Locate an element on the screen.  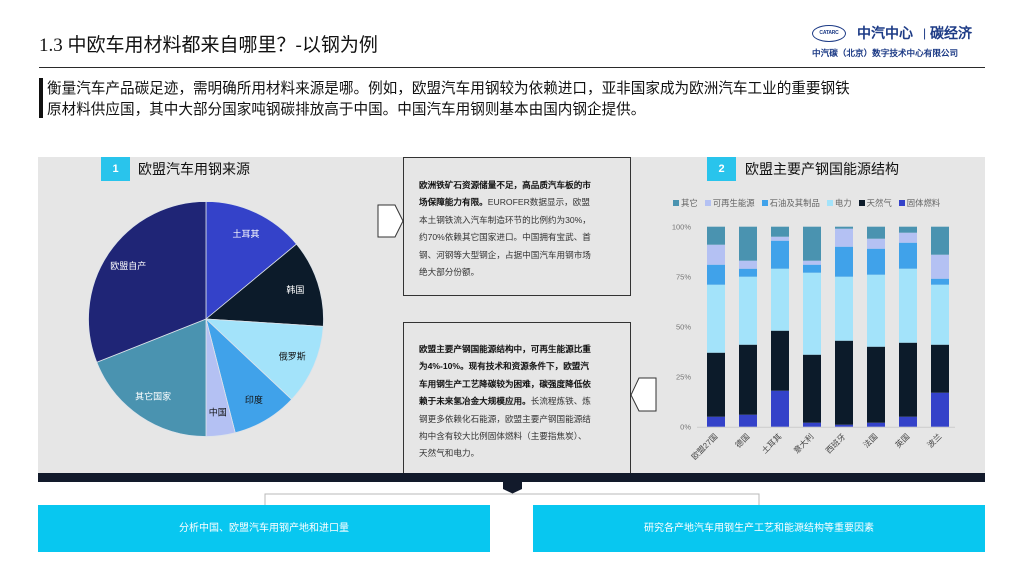
header-divider is located at coordinates (512, 67).